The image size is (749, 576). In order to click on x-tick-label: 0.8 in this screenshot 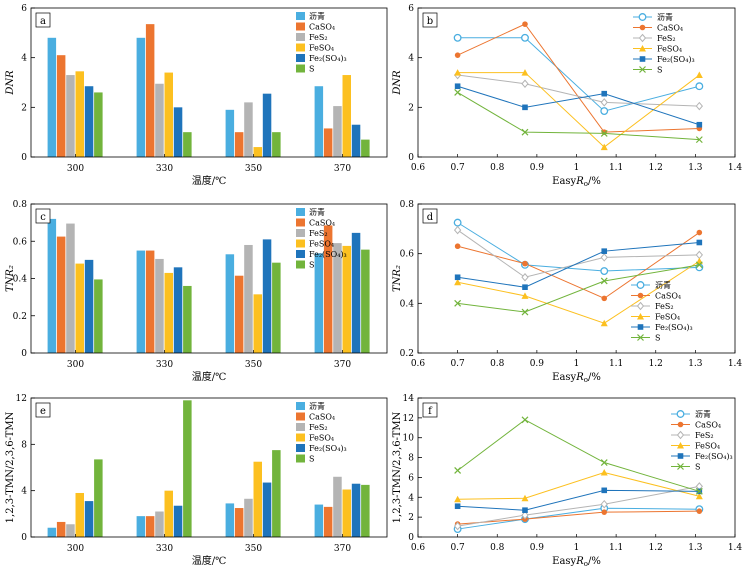, I will do `click(497, 548)`.